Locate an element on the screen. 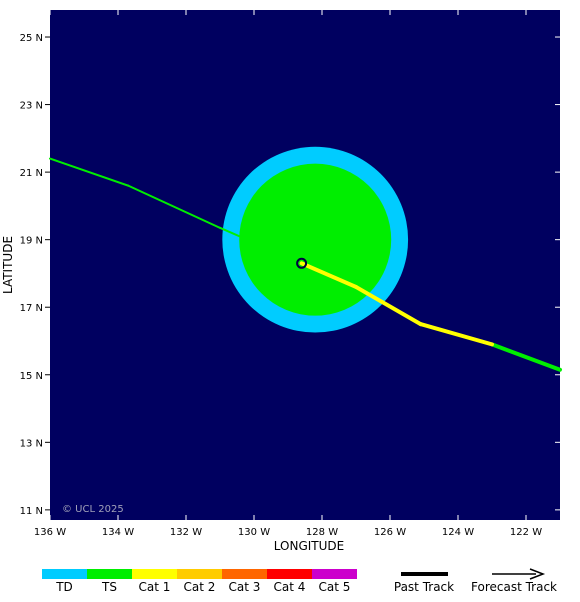 The image size is (580, 602). x-tick-label: 132 W is located at coordinates (186, 532).